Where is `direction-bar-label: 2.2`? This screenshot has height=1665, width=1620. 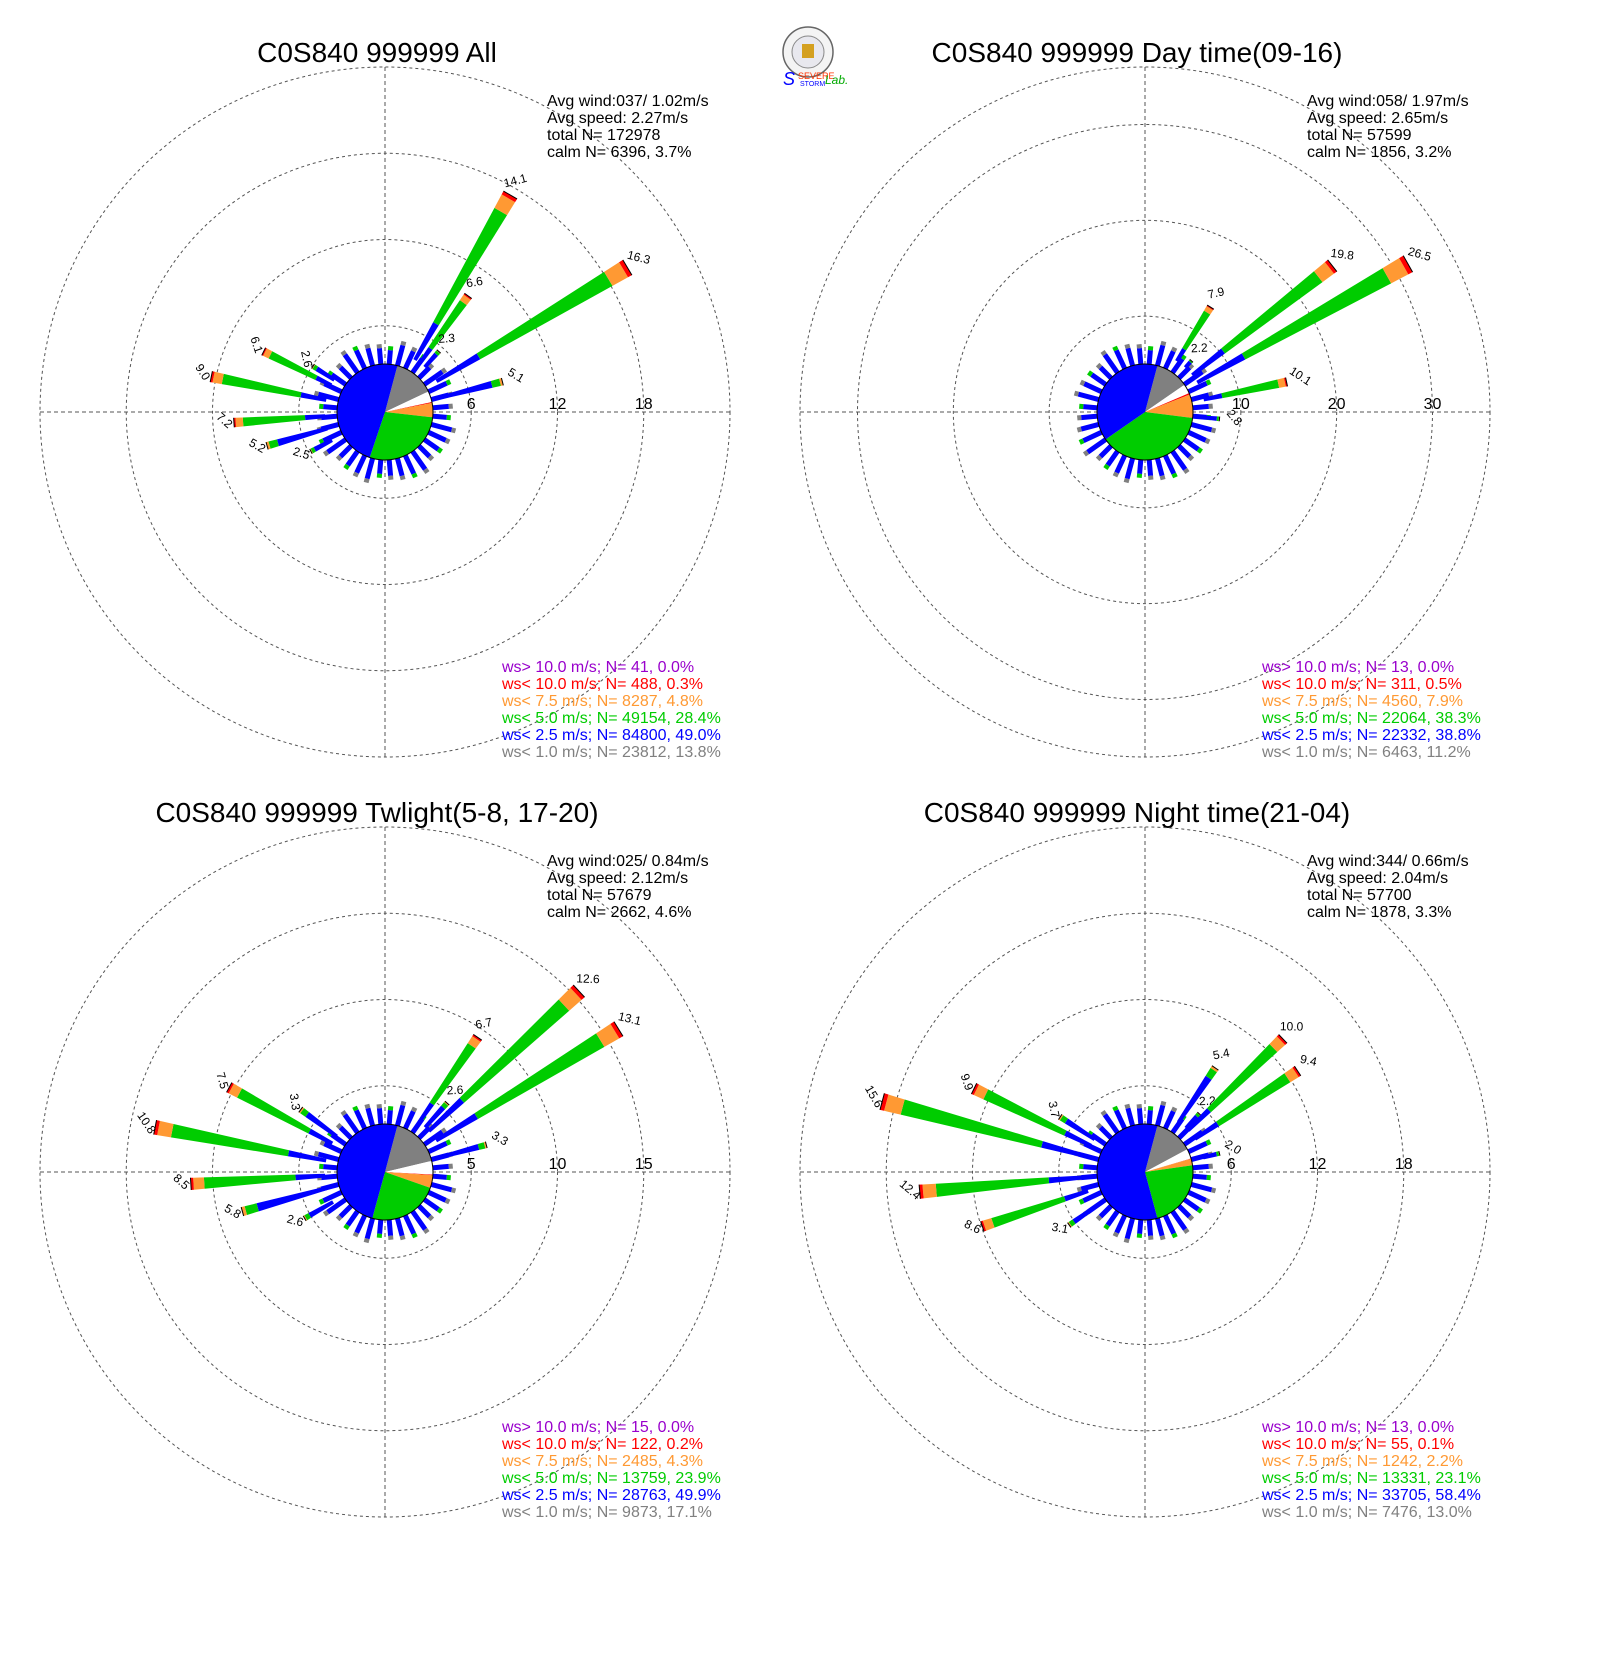 direction-bar-label: 2.2 is located at coordinates (1200, 348).